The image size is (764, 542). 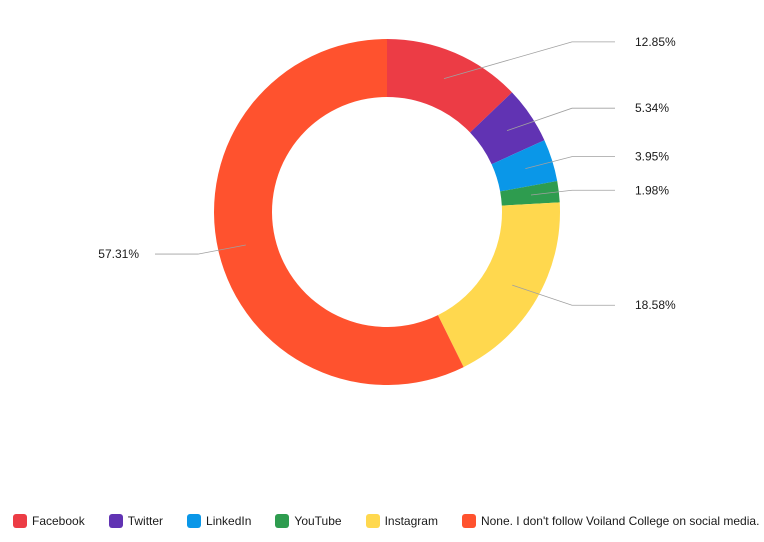 What do you see at coordinates (229, 521) in the screenshot?
I see `legend-label: LinkedIn` at bounding box center [229, 521].